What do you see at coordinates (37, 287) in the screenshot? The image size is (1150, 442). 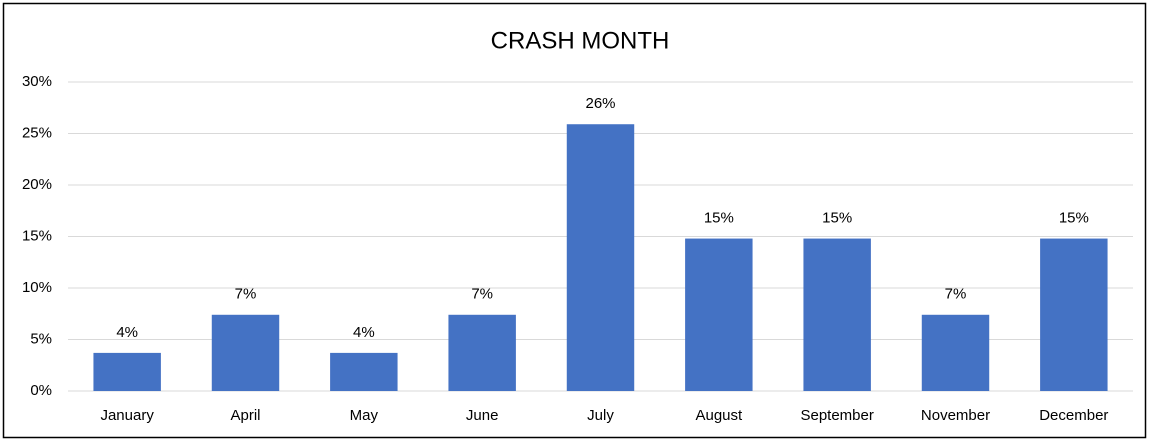 I see `y-tick-label: 10%` at bounding box center [37, 287].